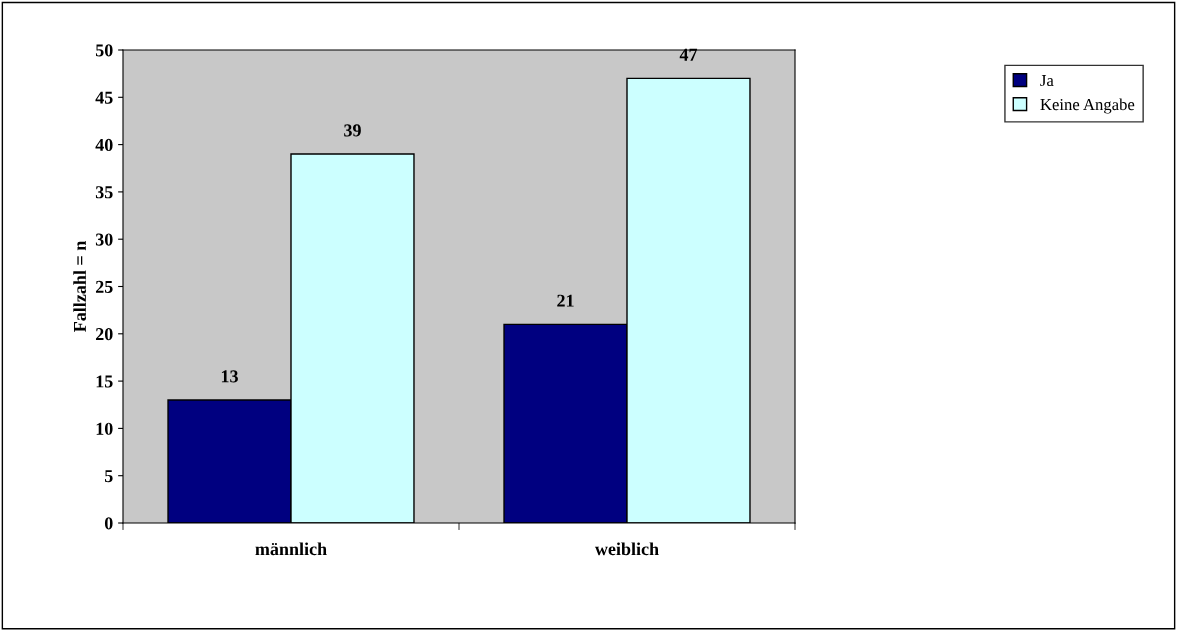 This screenshot has width=1177, height=630. Describe the element at coordinates (104, 145) in the screenshot. I see `y-tick-label: 40` at that location.